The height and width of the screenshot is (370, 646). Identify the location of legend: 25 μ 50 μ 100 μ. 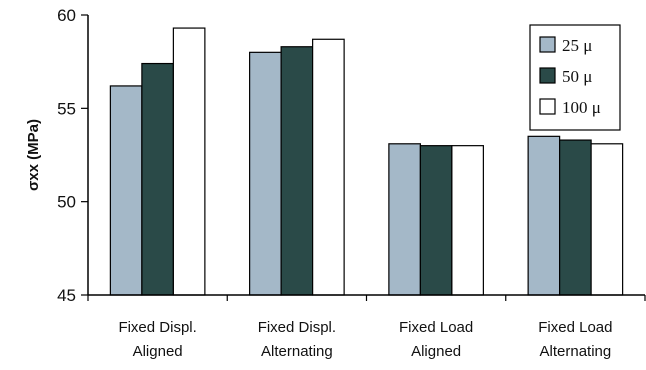
(575, 77).